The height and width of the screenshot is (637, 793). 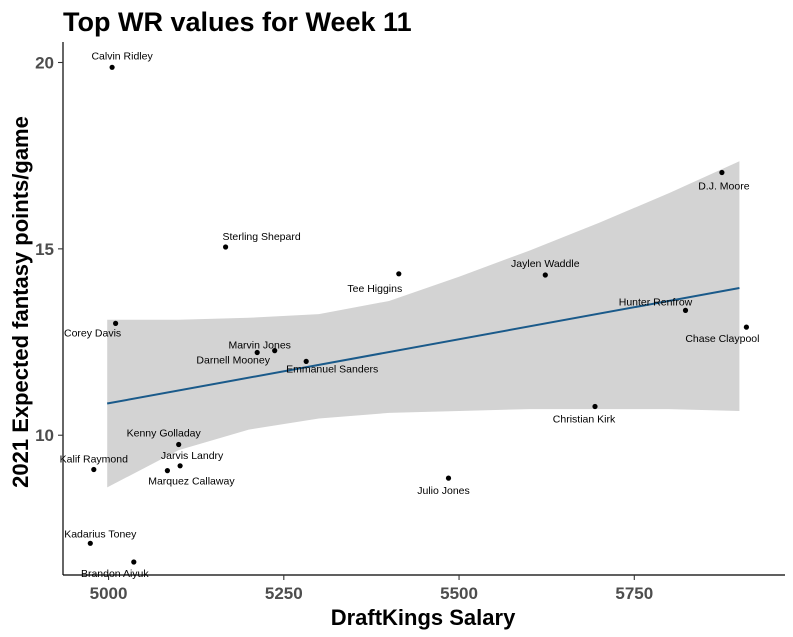 What do you see at coordinates (306, 361) in the screenshot?
I see `point-emmanuel-sanders` at bounding box center [306, 361].